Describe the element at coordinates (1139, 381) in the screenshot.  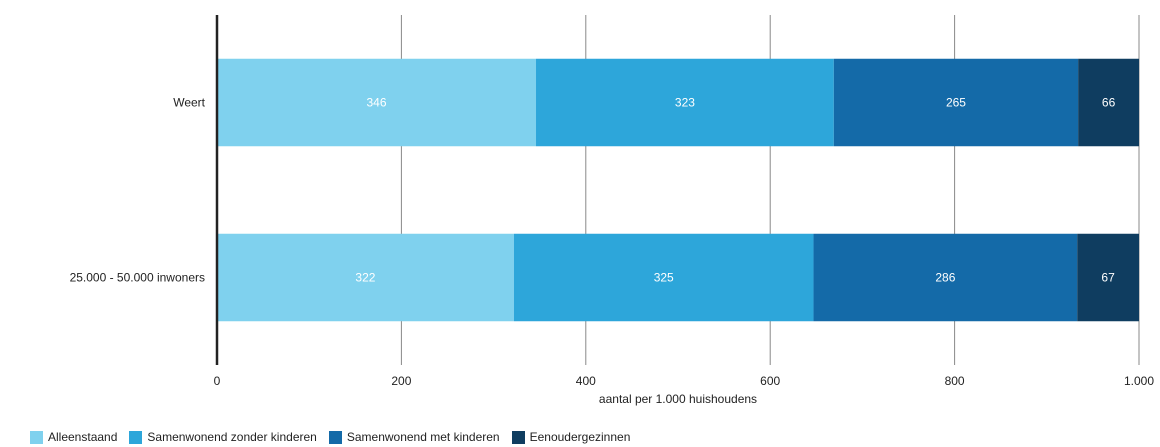
I see `x-tick-label: 1.000` at that location.